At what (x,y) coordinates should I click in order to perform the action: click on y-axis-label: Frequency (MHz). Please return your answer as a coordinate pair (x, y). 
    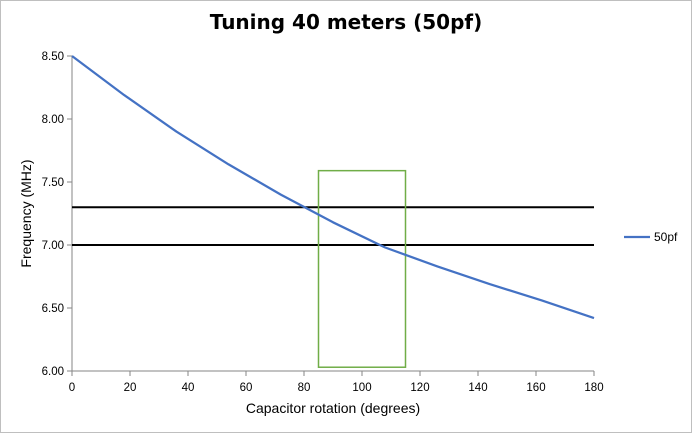
    Looking at the image, I should click on (26, 213).